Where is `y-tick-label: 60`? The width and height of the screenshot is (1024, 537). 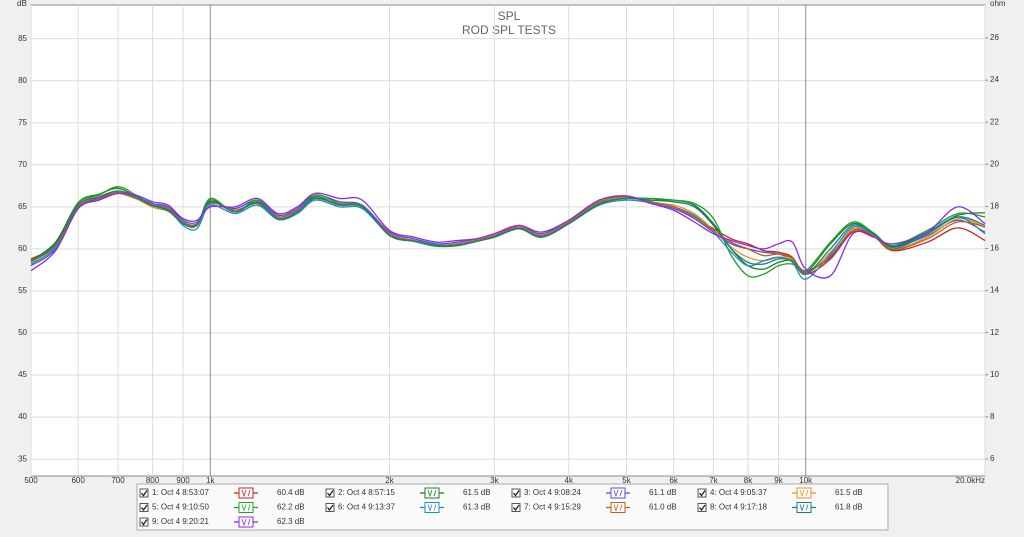
y-tick-label: 60 is located at coordinates (22, 248).